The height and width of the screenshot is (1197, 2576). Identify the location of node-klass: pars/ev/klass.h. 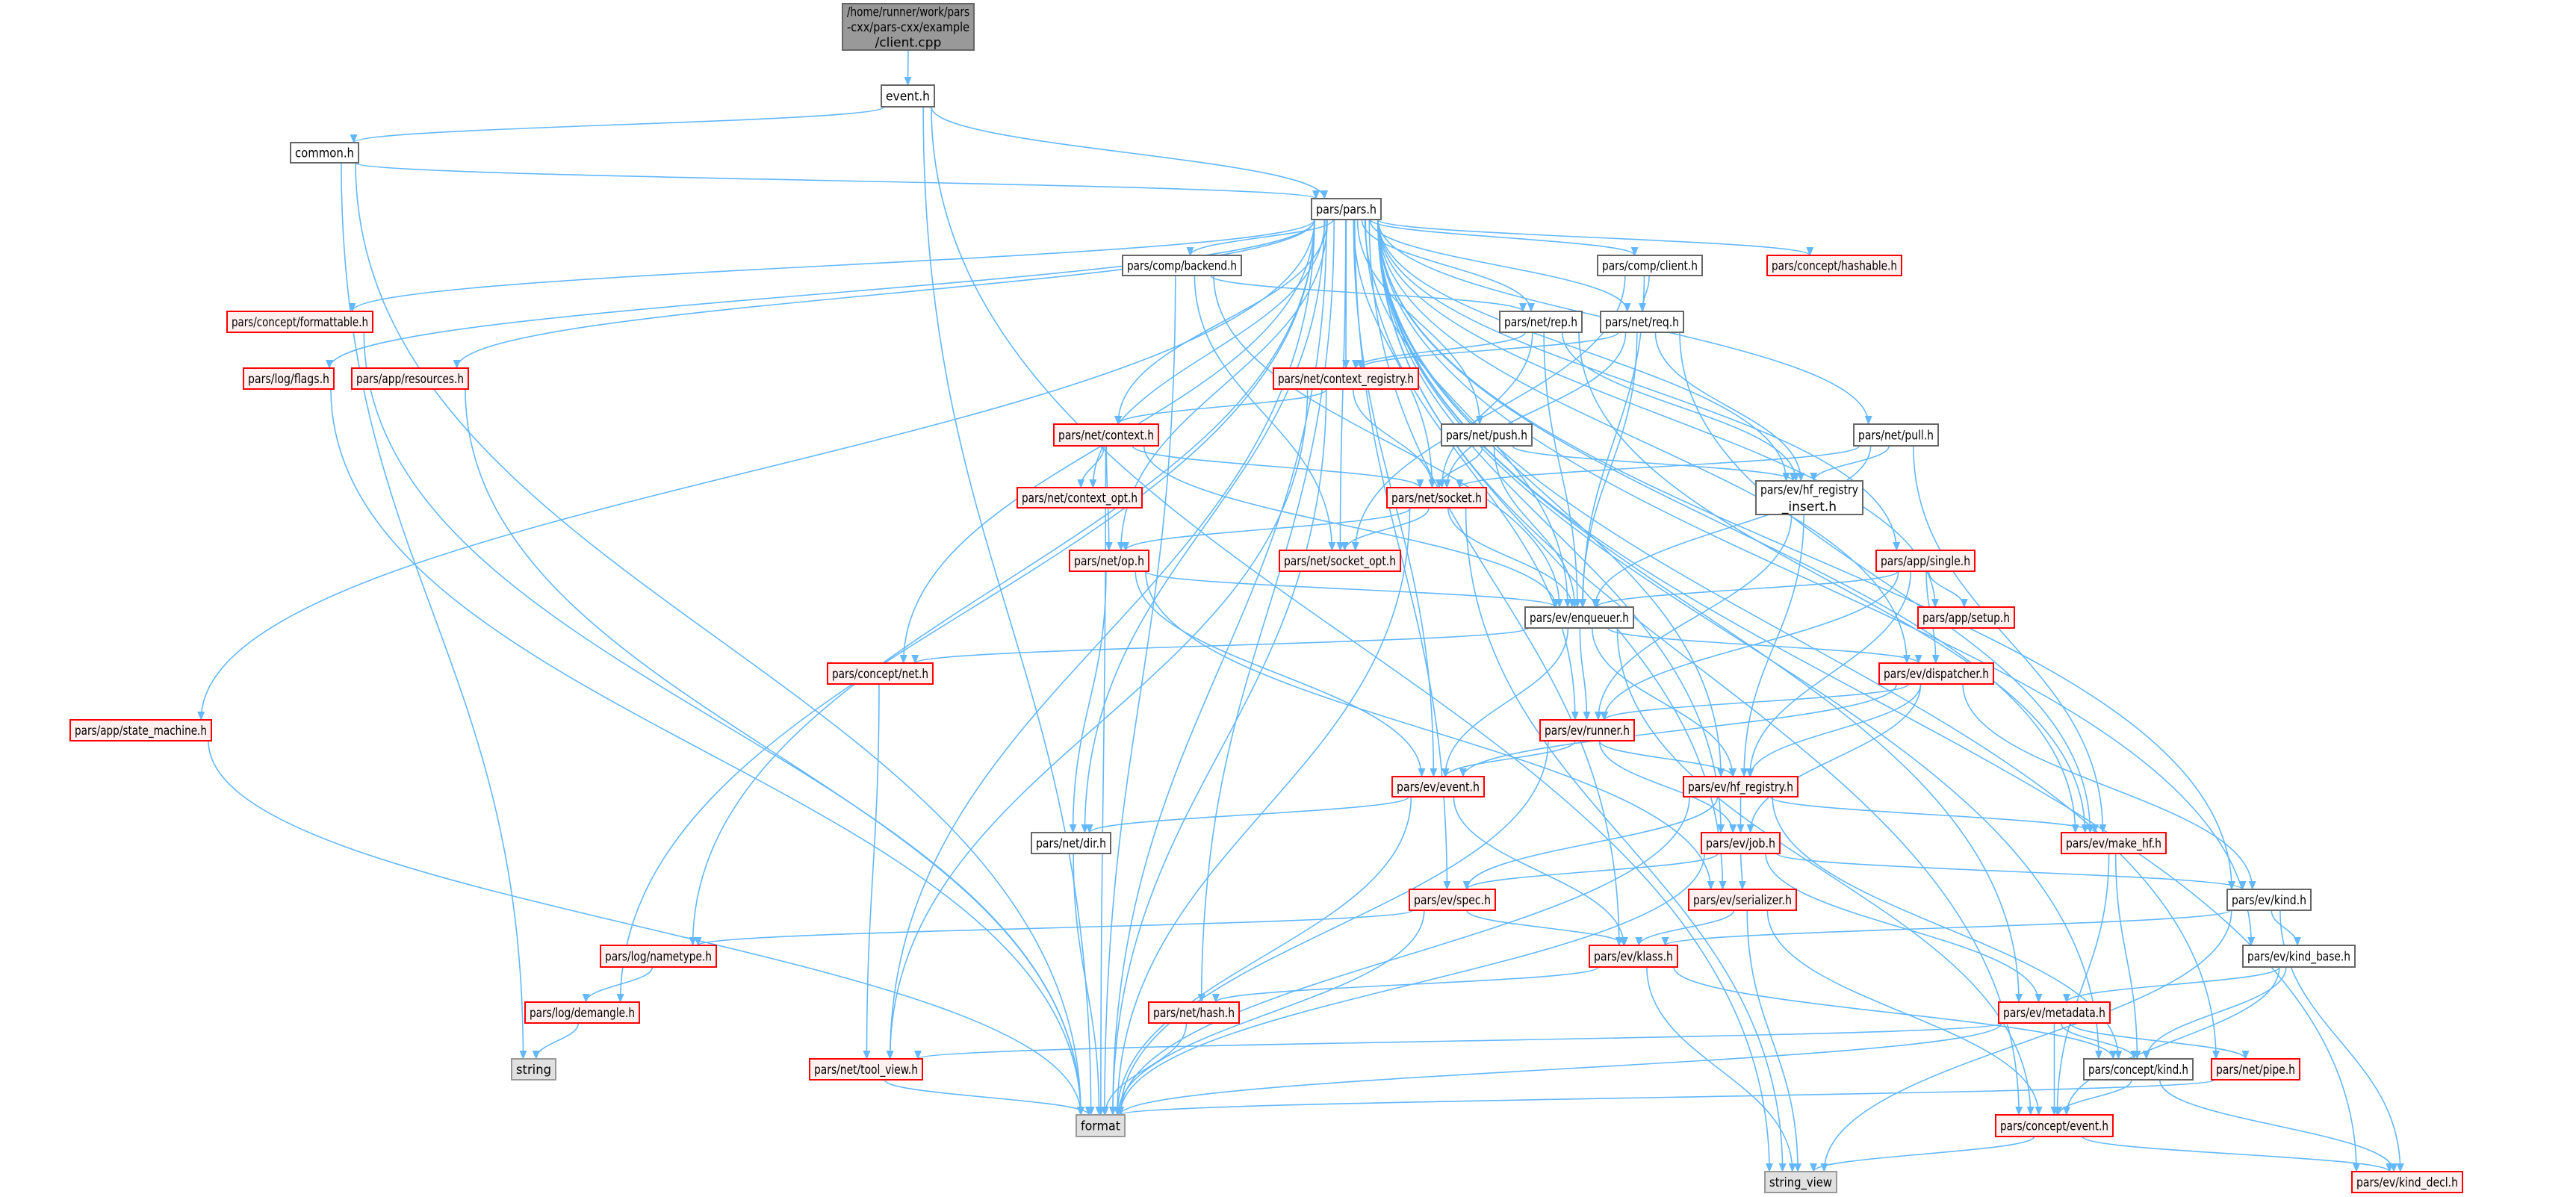
(1634, 957).